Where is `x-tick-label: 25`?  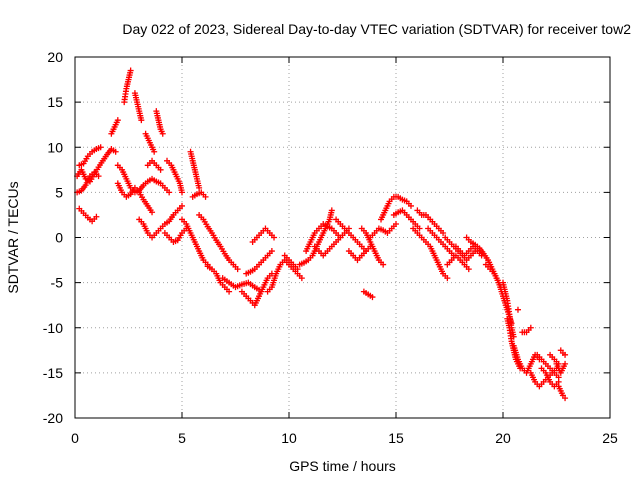
x-tick-label: 25 is located at coordinates (610, 438).